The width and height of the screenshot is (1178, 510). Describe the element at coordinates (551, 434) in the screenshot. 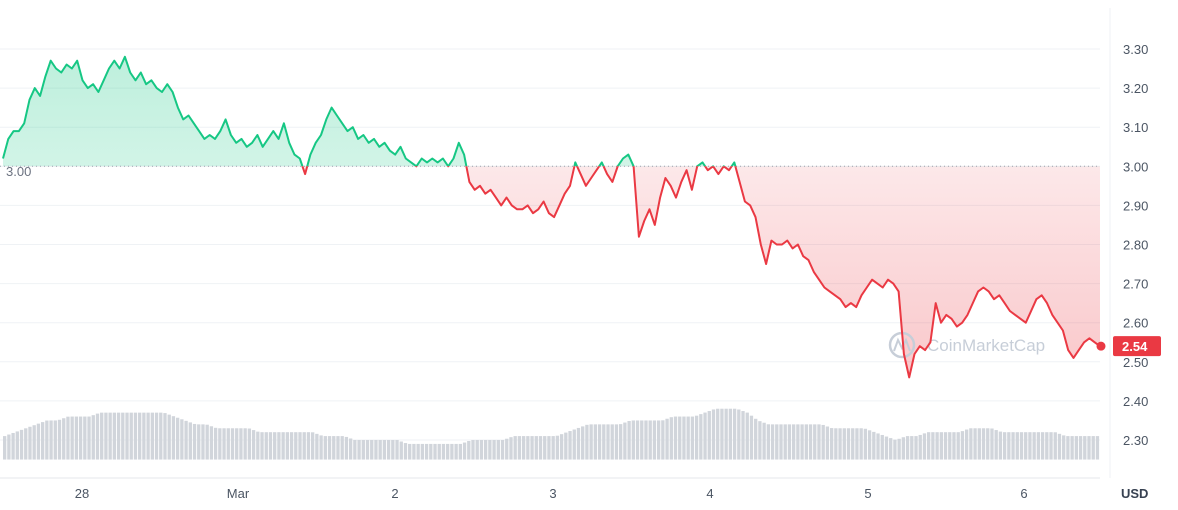

I see `volume-bars` at that location.